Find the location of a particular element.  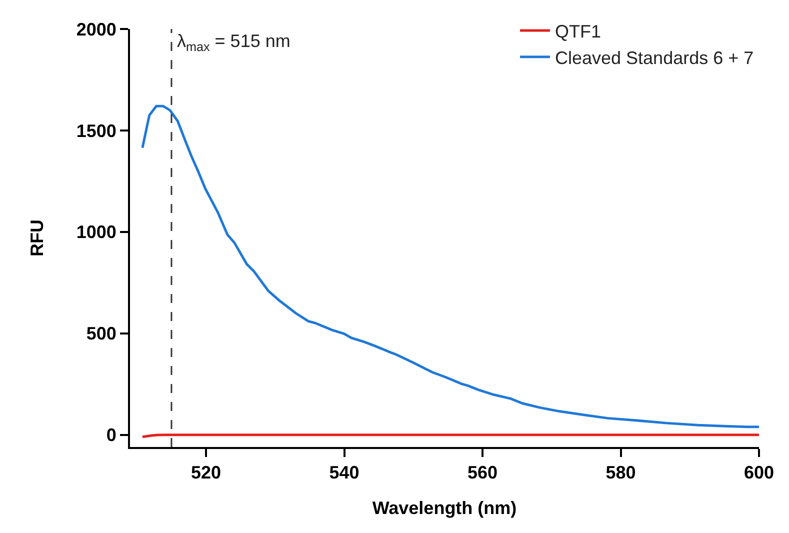

x-tick-label: 540 is located at coordinates (344, 472).